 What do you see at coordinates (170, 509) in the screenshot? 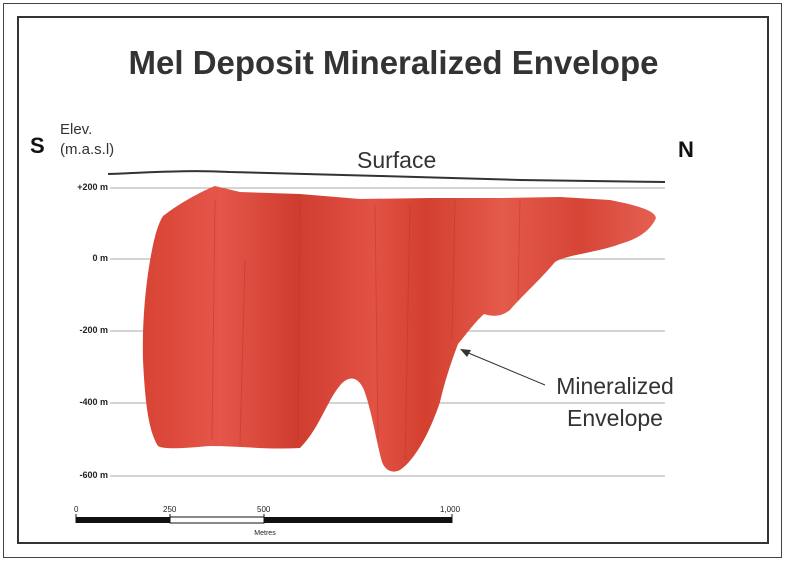
I see `scale-tick-250: 250` at bounding box center [170, 509].